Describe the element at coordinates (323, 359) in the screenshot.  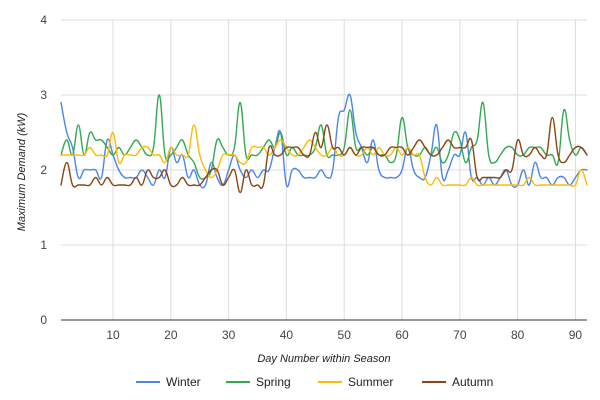
I see `x-axis-title: Day Number within Season` at that location.